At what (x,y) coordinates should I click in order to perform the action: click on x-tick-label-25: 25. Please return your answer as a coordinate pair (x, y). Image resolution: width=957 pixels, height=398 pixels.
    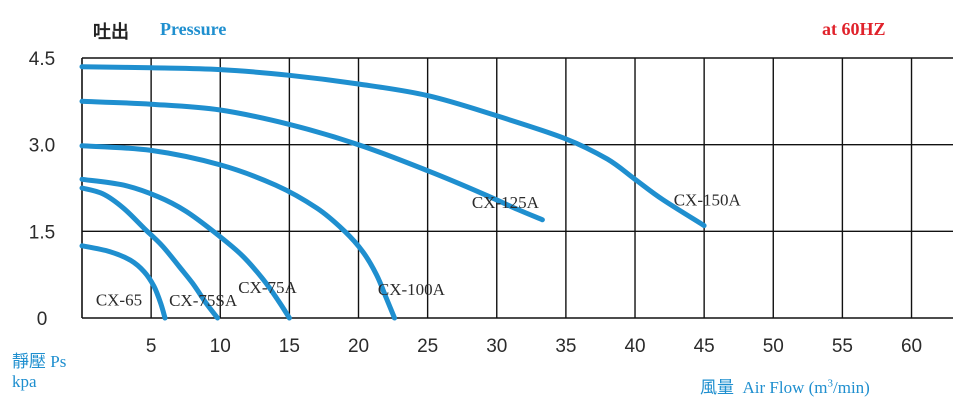
    Looking at the image, I should click on (427, 346).